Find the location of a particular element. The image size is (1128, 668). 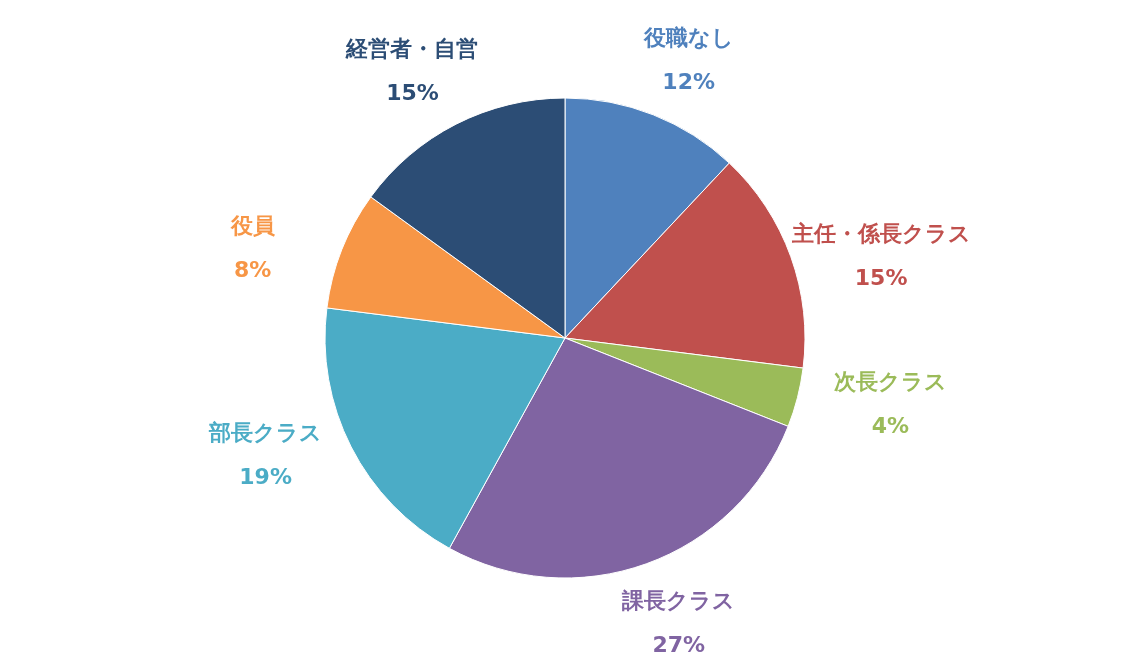

slice-label: 役員 is located at coordinates (252, 226).